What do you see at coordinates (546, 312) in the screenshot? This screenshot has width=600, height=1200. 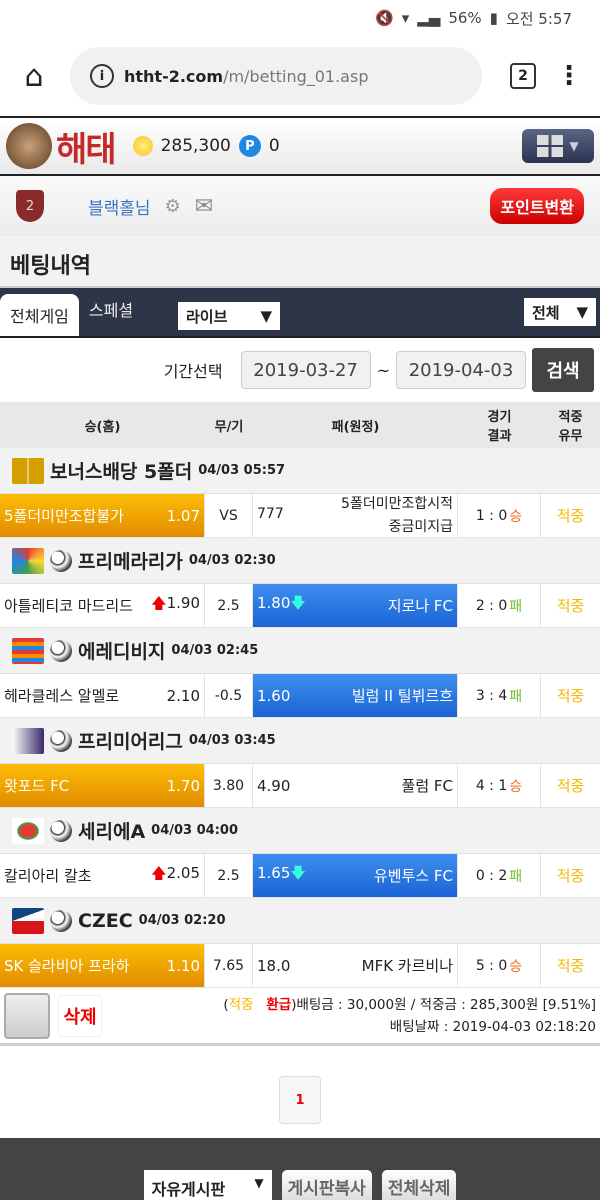 I see `filter-select-value: 전체` at bounding box center [546, 312].